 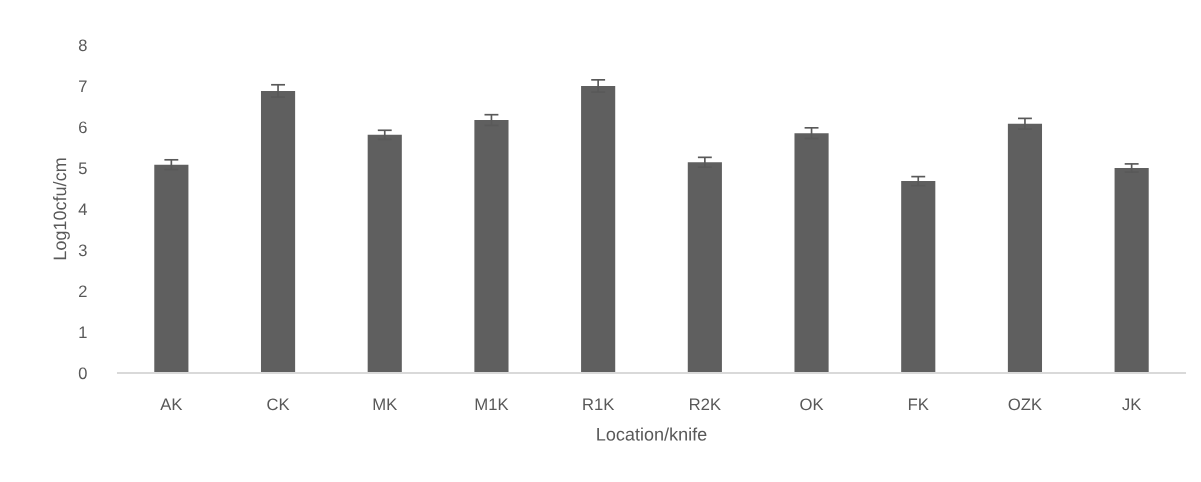 What do you see at coordinates (812, 404) in the screenshot?
I see `x-tick-label: OK` at bounding box center [812, 404].